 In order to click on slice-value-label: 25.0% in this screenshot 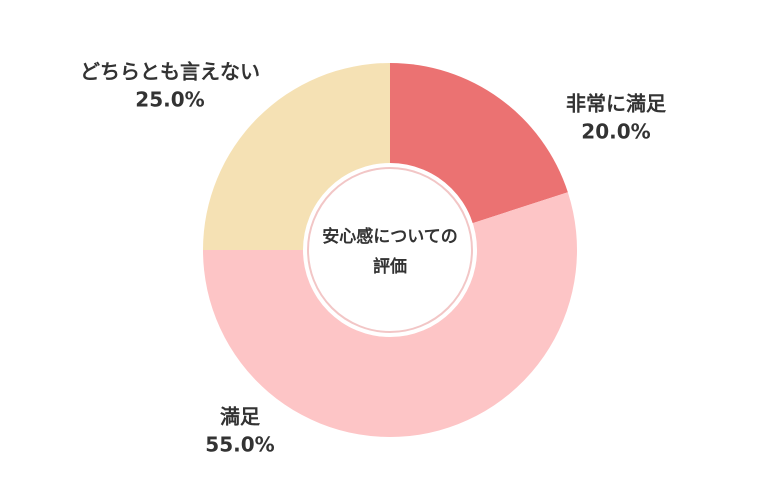, I will do `click(169, 100)`.